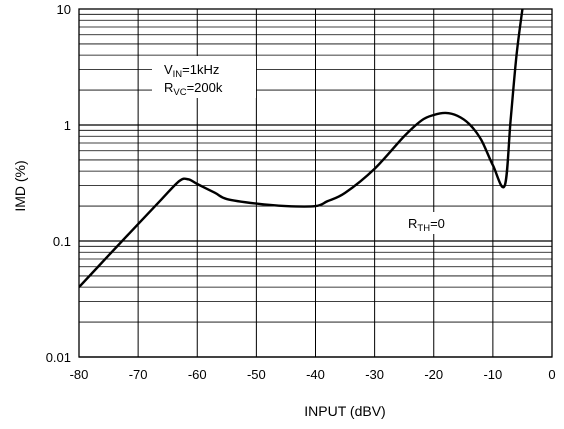 Image resolution: width=564 pixels, height=429 pixels. Describe the element at coordinates (344, 411) in the screenshot. I see `x-axis-label: INPUT (dBV)` at that location.